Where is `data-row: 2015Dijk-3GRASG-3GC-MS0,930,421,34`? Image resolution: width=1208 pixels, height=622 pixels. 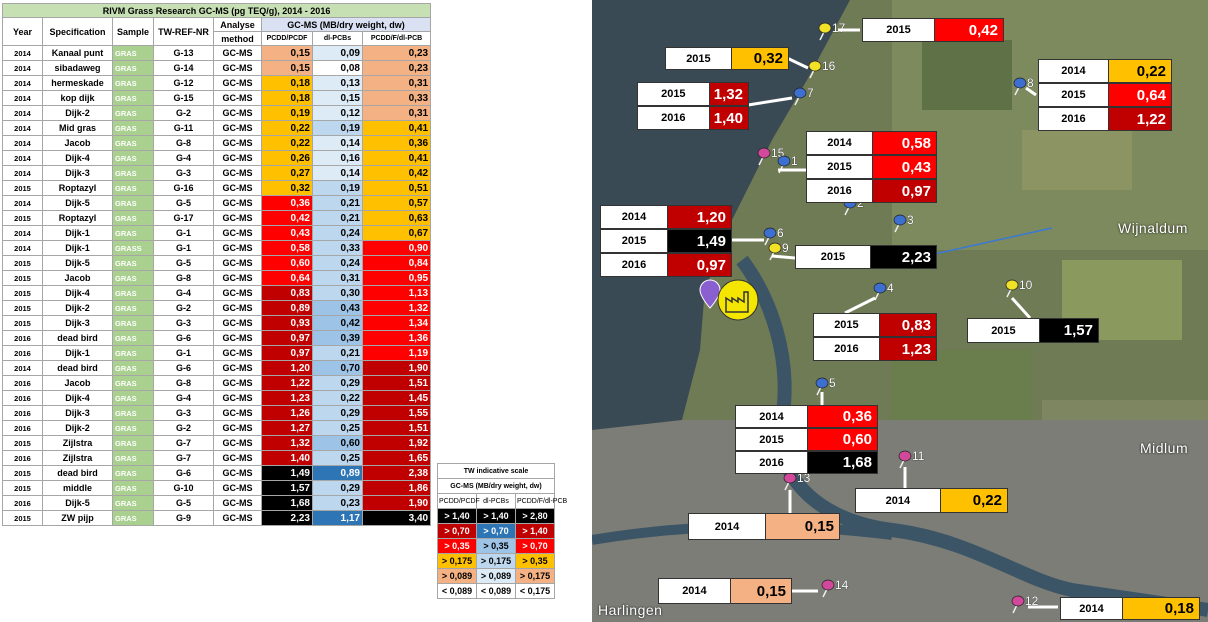 data-row: 2015Dijk-3GRASG-3GC-MS0,930,421,34 is located at coordinates (217, 323).